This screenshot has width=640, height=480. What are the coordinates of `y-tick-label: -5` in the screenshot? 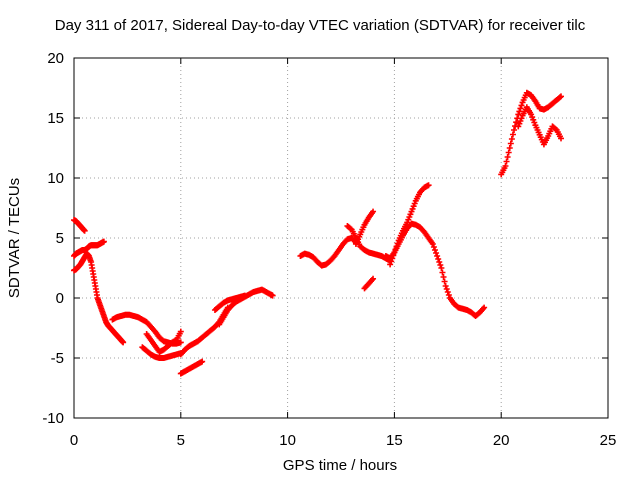 It's located at (57, 358).